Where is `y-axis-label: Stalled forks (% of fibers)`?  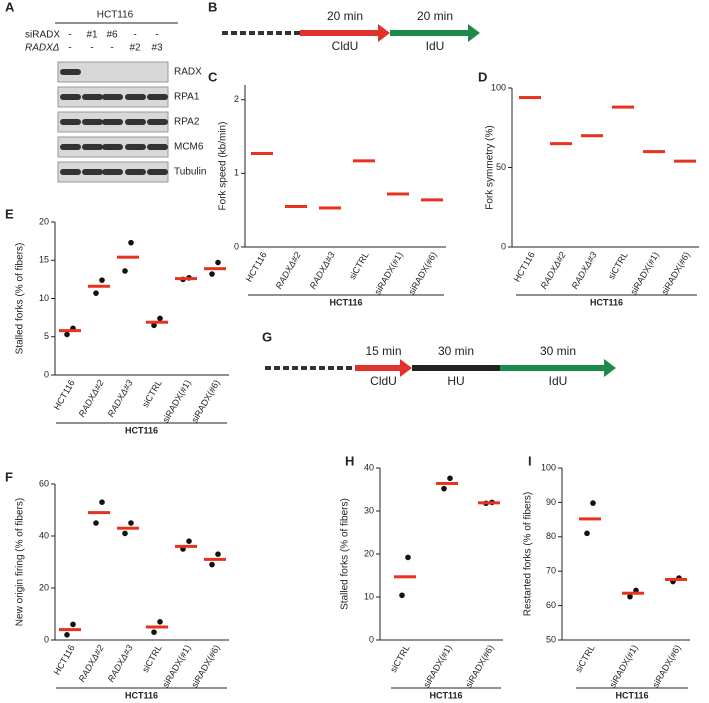 y-axis-label: Stalled forks (% of fibers) is located at coordinates (345, 554).